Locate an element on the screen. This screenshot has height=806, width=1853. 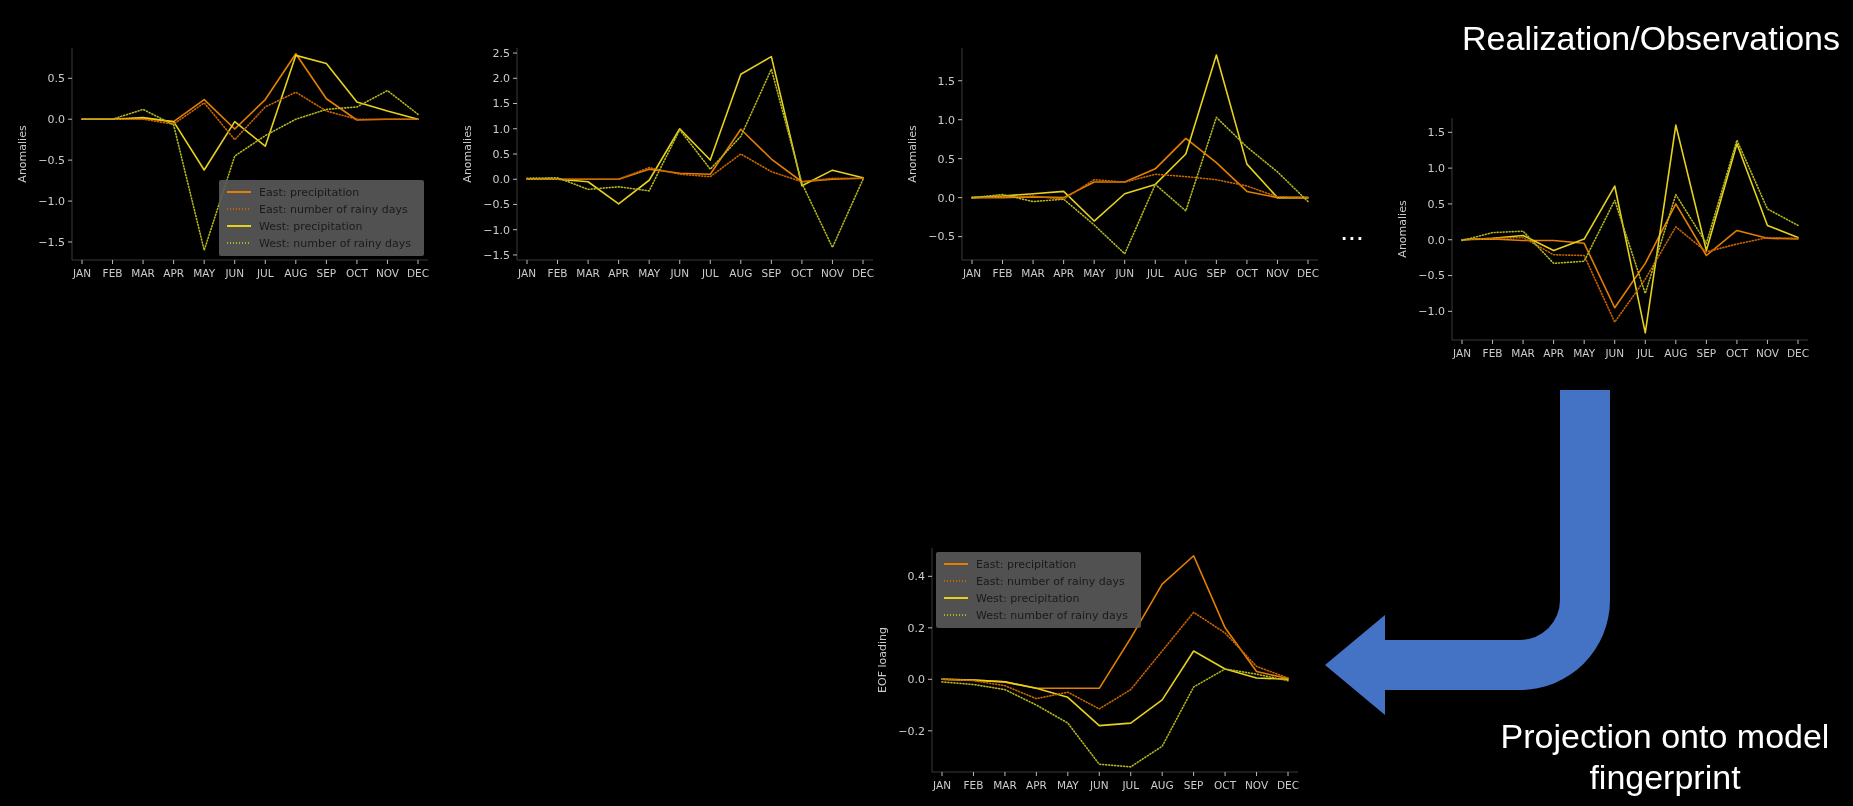
y-tick-label: 2.0 is located at coordinates (501, 79).